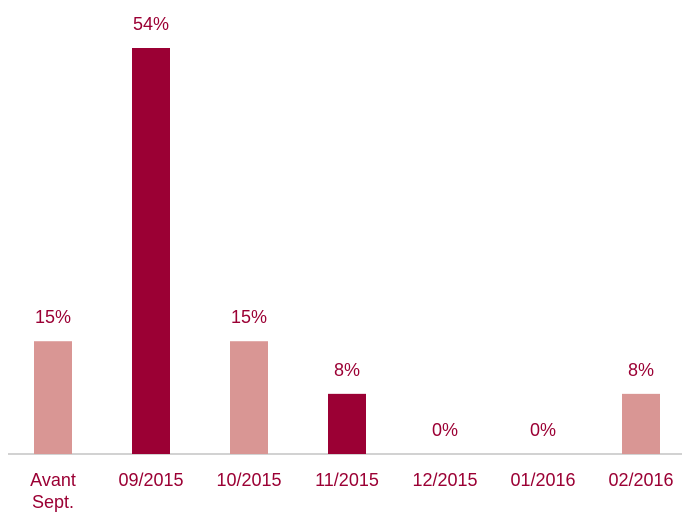 This screenshot has width=688, height=523. I want to click on x-tick-label: 11/2015, so click(347, 480).